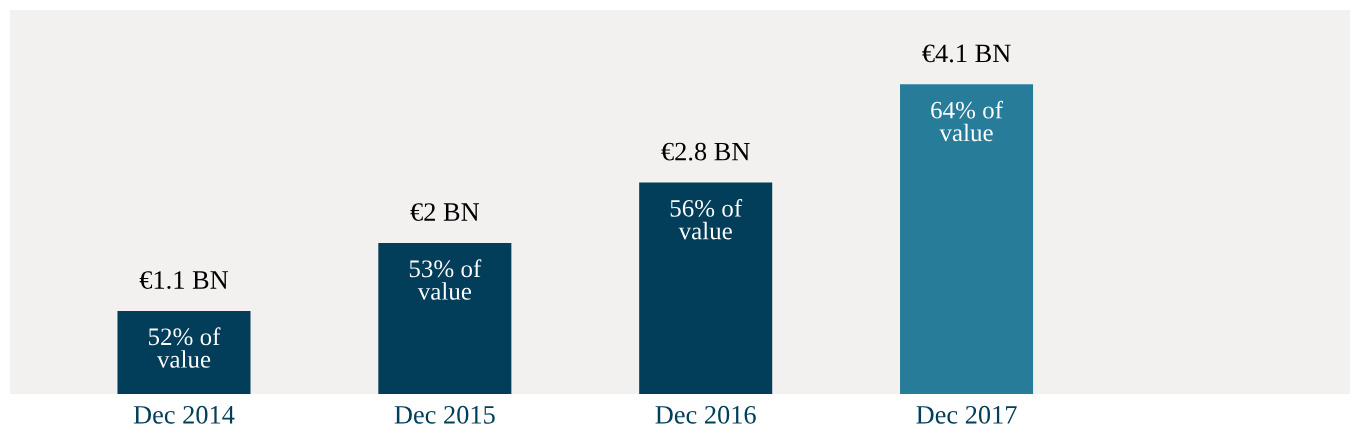 This screenshot has height=439, width=1352. Describe the element at coordinates (444, 414) in the screenshot. I see `x-tick-label: Dec 2015` at that location.